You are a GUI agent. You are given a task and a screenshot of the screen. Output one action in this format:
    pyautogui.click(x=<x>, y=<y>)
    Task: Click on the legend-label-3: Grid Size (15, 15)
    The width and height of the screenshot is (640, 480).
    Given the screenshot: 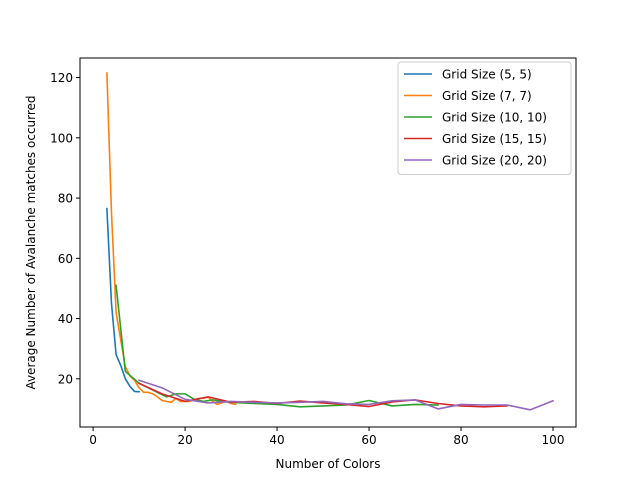 What is the action you would take?
    pyautogui.click(x=494, y=139)
    